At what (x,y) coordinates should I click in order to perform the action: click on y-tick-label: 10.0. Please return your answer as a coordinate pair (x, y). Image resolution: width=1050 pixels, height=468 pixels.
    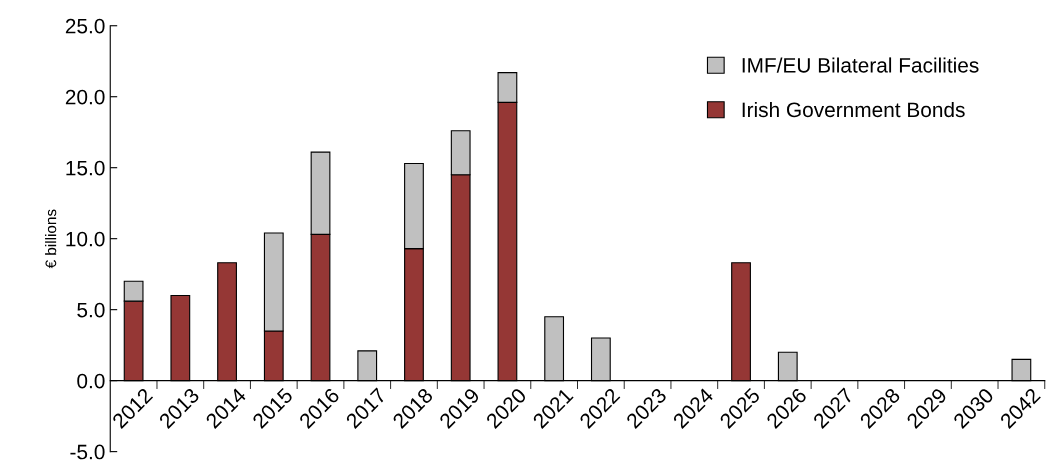
    Looking at the image, I should click on (85, 239).